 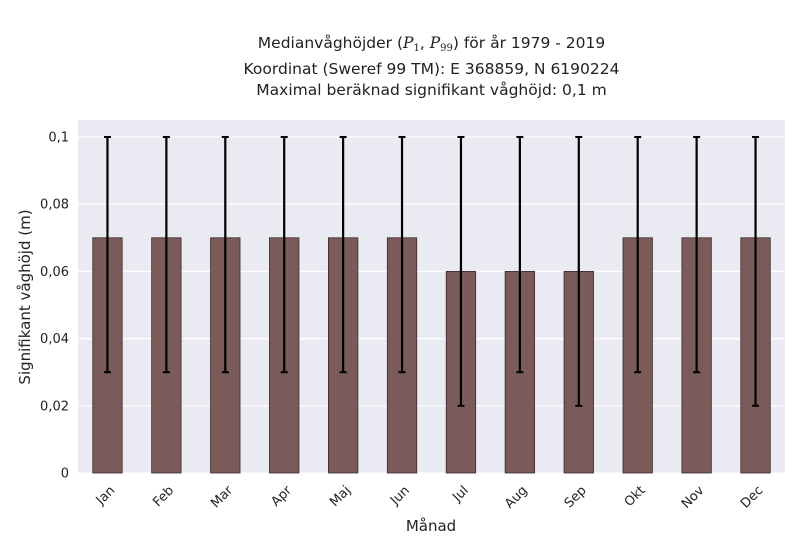 I want to click on x-tick-label: Sep, so click(x=576, y=497).